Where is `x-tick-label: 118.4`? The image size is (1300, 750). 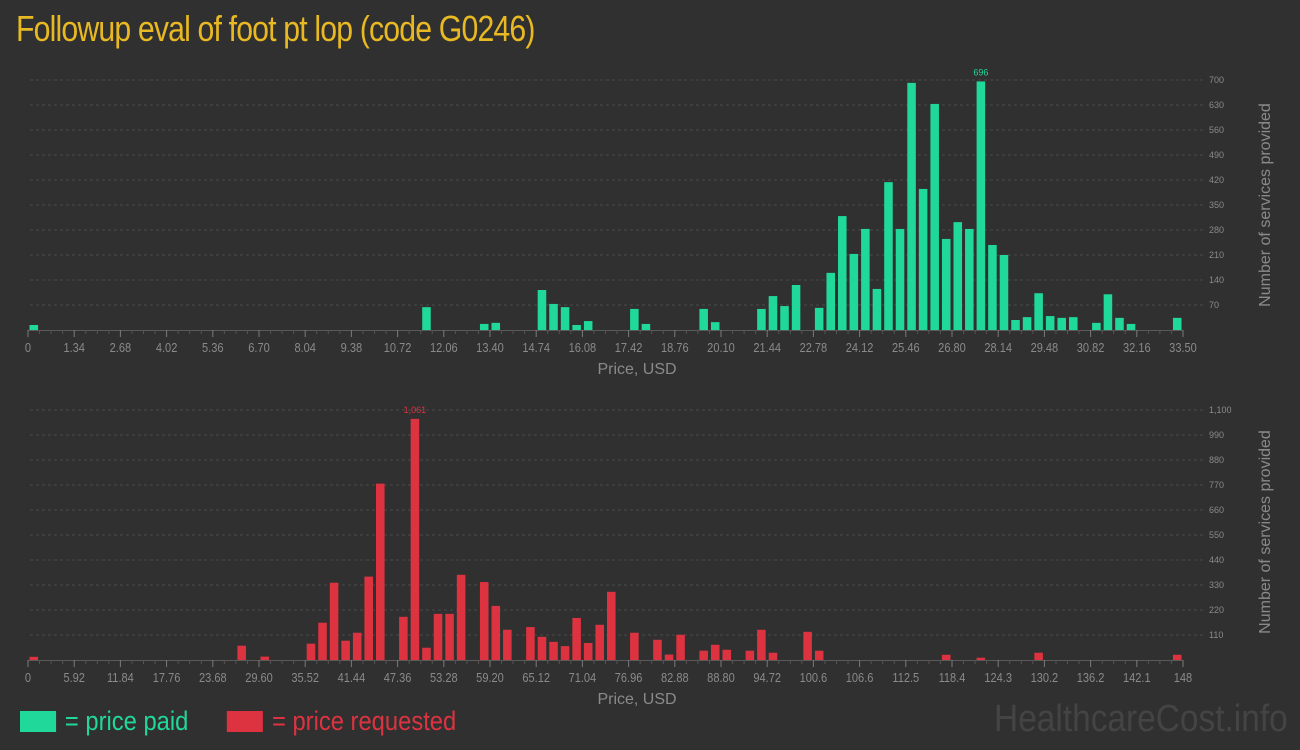 x-tick-label: 118.4 is located at coordinates (952, 677).